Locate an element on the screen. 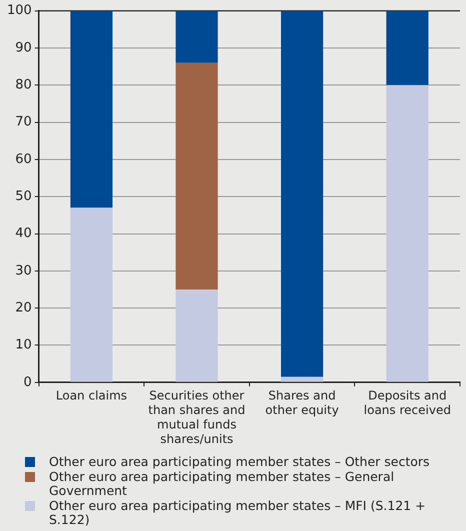  x-tick-label: Loan claims is located at coordinates (92, 395).